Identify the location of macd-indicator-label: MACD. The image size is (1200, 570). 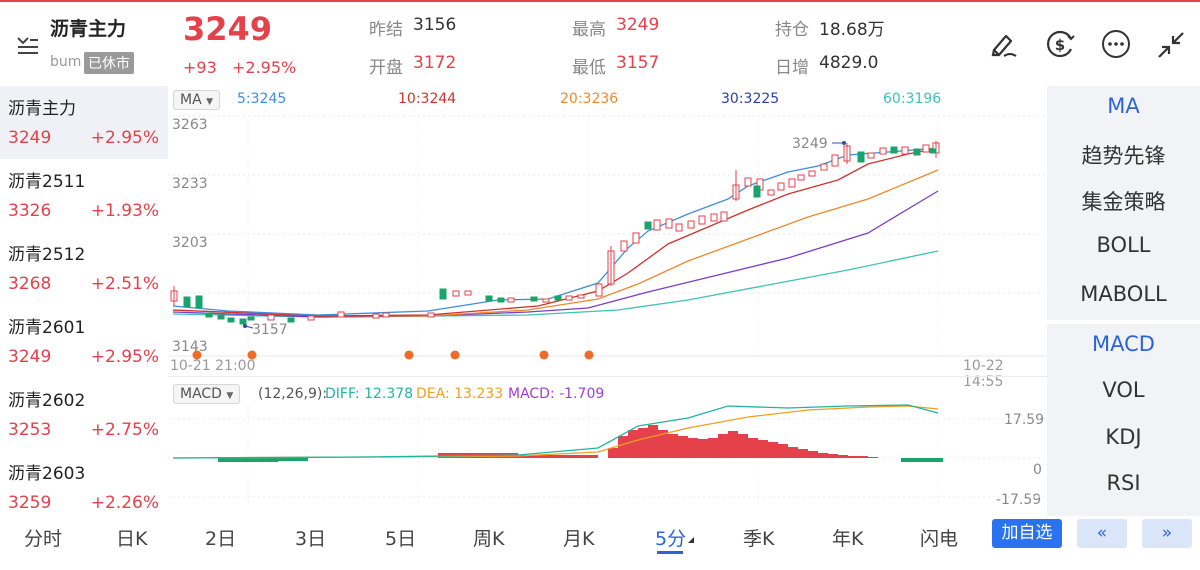
(201, 394).